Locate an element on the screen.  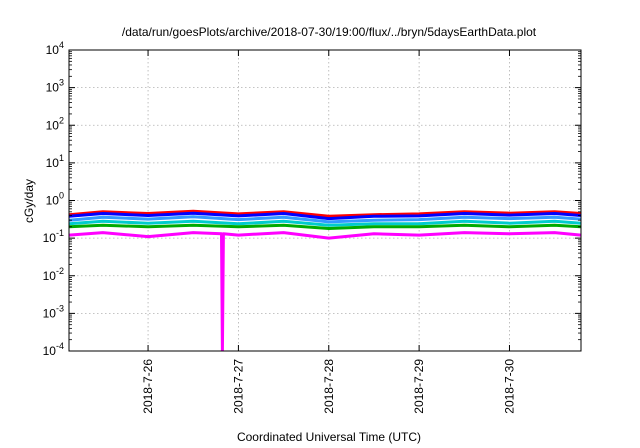
x-tick-label: 2018-7-29 is located at coordinates (419, 386).